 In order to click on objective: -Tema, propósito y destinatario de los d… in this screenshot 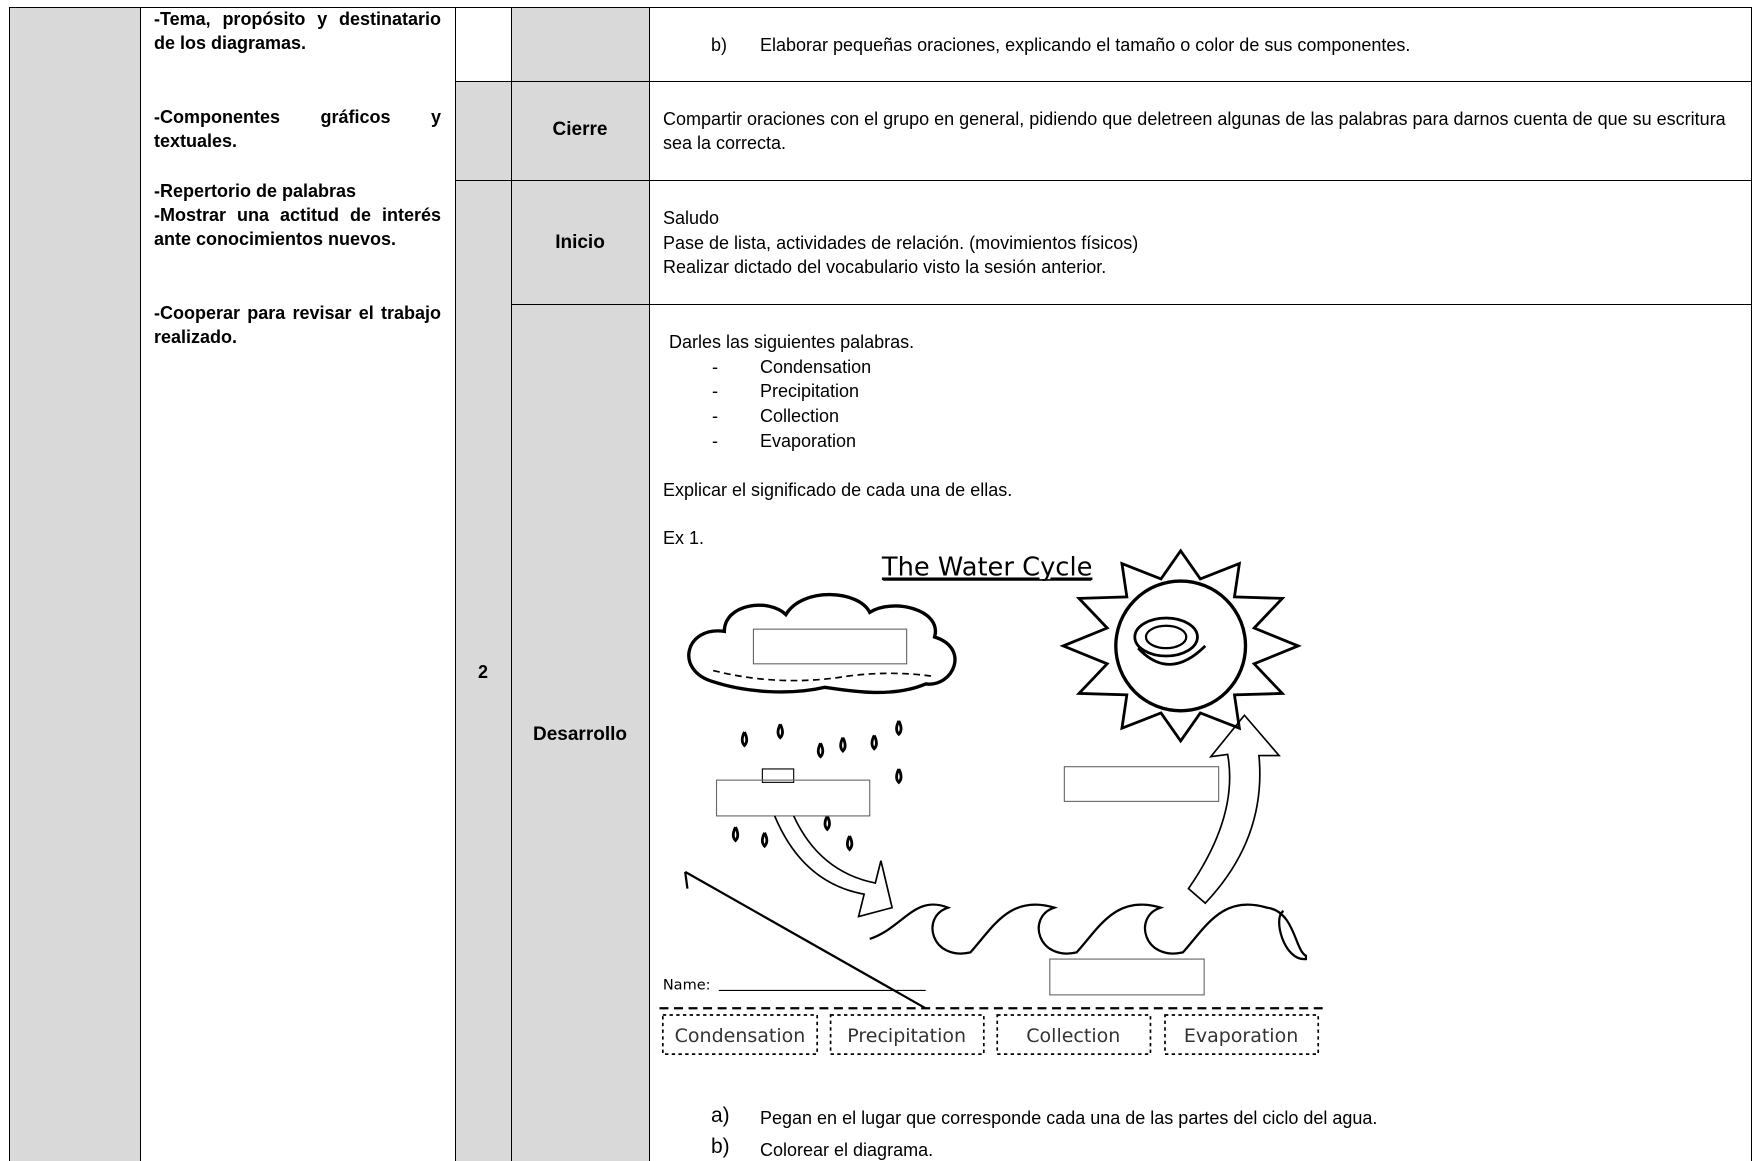, I will do `click(297, 31)`.